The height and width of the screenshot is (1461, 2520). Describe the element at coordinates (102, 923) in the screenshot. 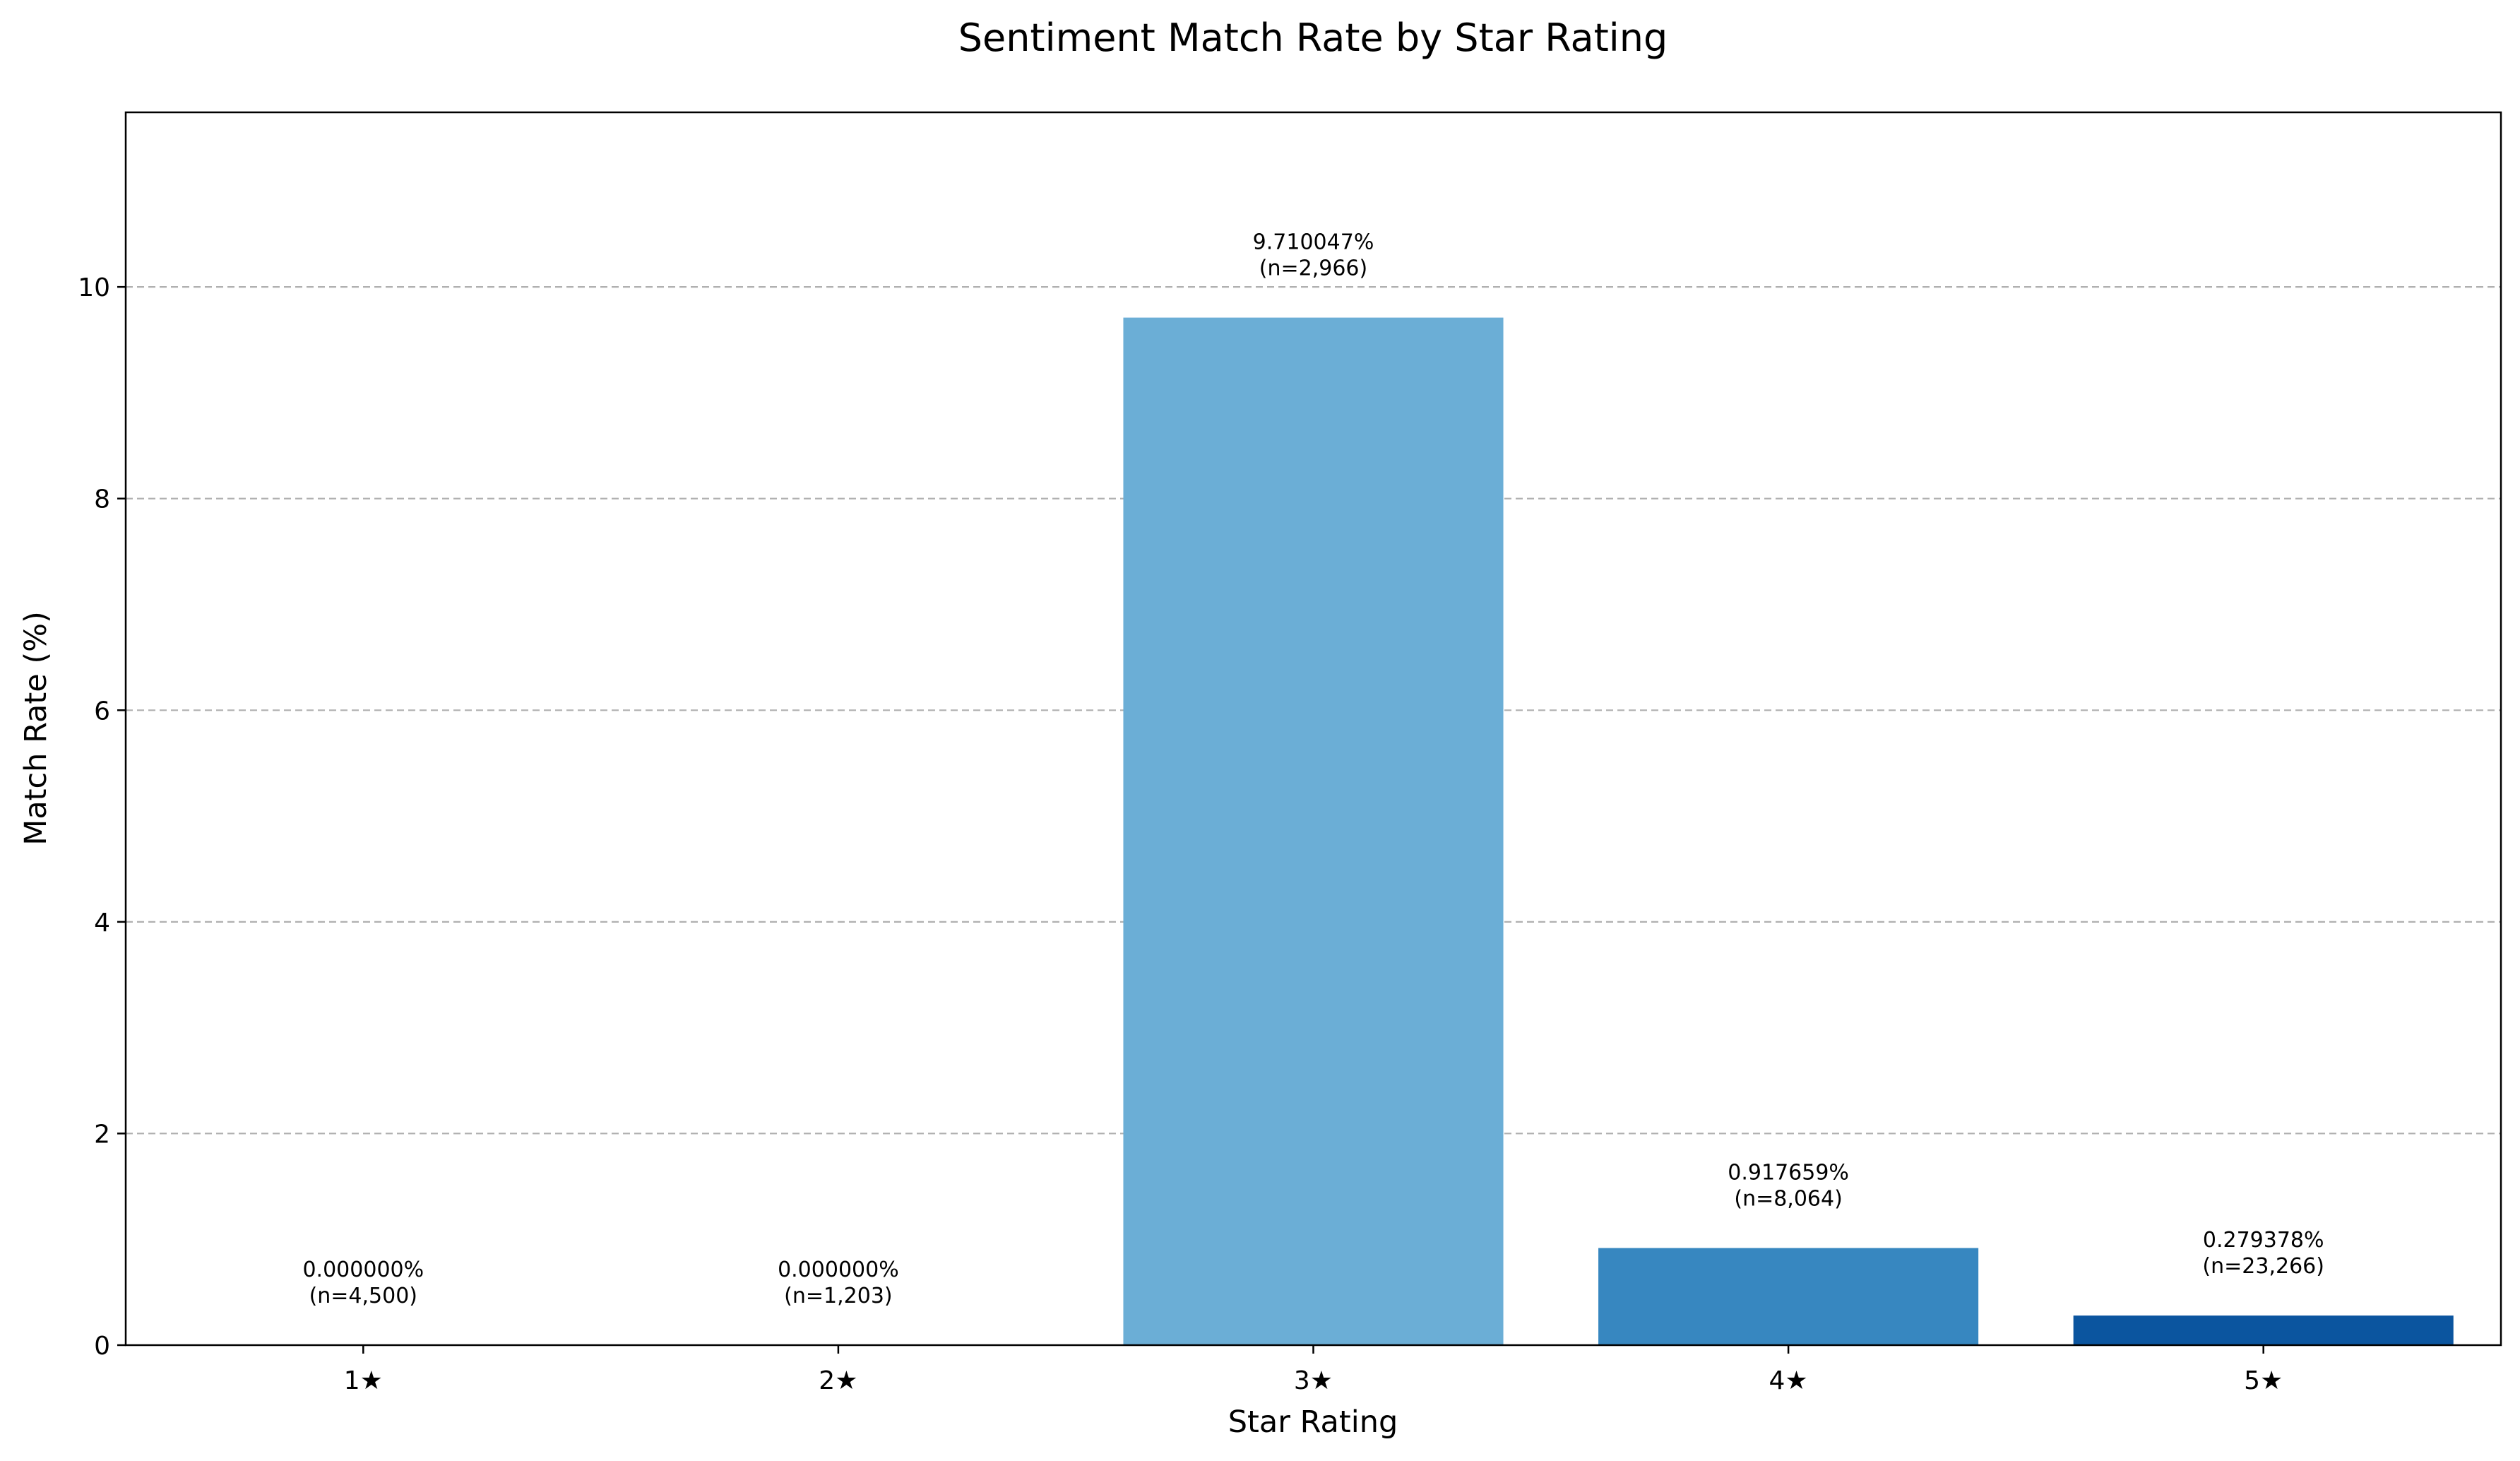

I see `y-tick-label: 4` at that location.